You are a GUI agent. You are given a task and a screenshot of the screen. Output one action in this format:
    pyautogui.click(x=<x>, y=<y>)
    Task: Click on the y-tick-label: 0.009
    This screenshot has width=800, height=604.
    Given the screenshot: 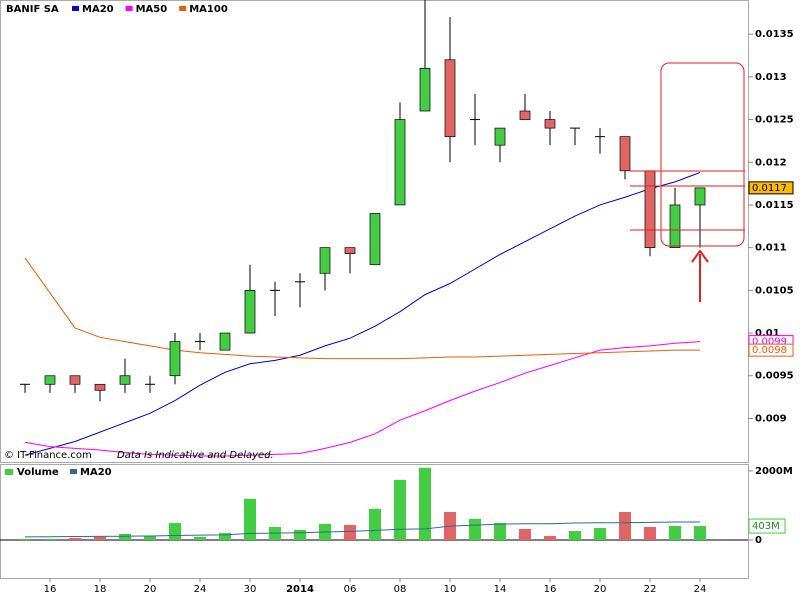 What is the action you would take?
    pyautogui.click(x=771, y=418)
    